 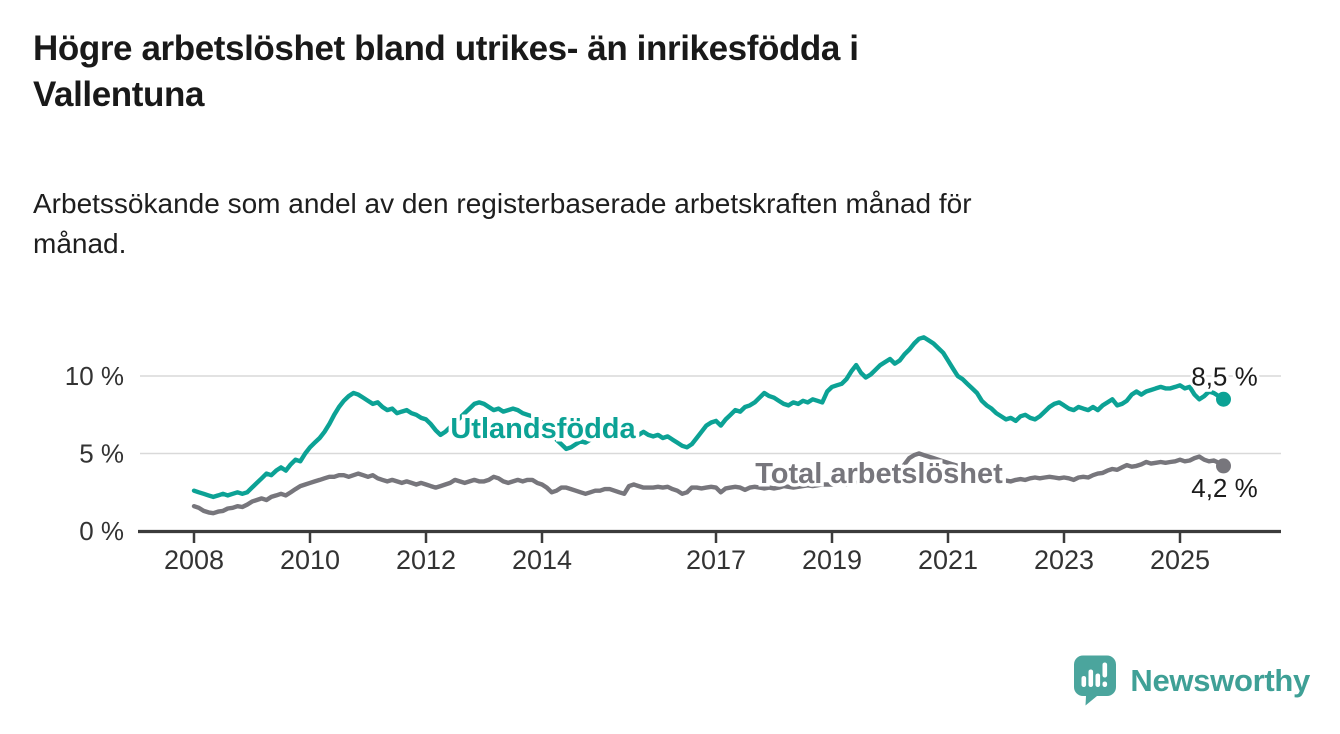 I want to click on series-inline-label-total-arbetsloshet: Total arbetslöshet, so click(x=879, y=474).